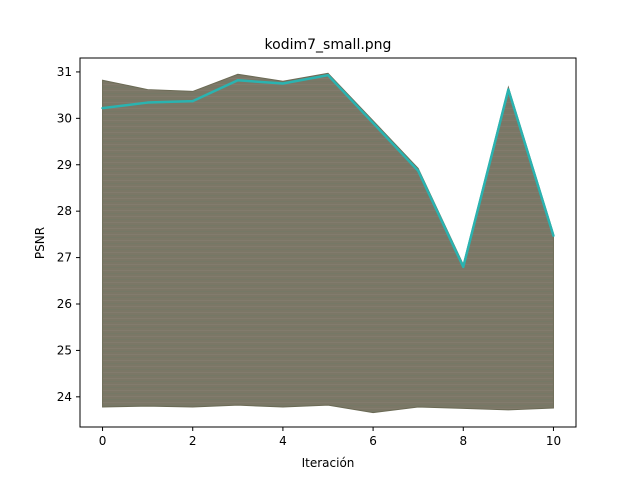 The height and width of the screenshot is (480, 640). Describe the element at coordinates (283, 441) in the screenshot. I see `x-tick-label: 4` at that location.